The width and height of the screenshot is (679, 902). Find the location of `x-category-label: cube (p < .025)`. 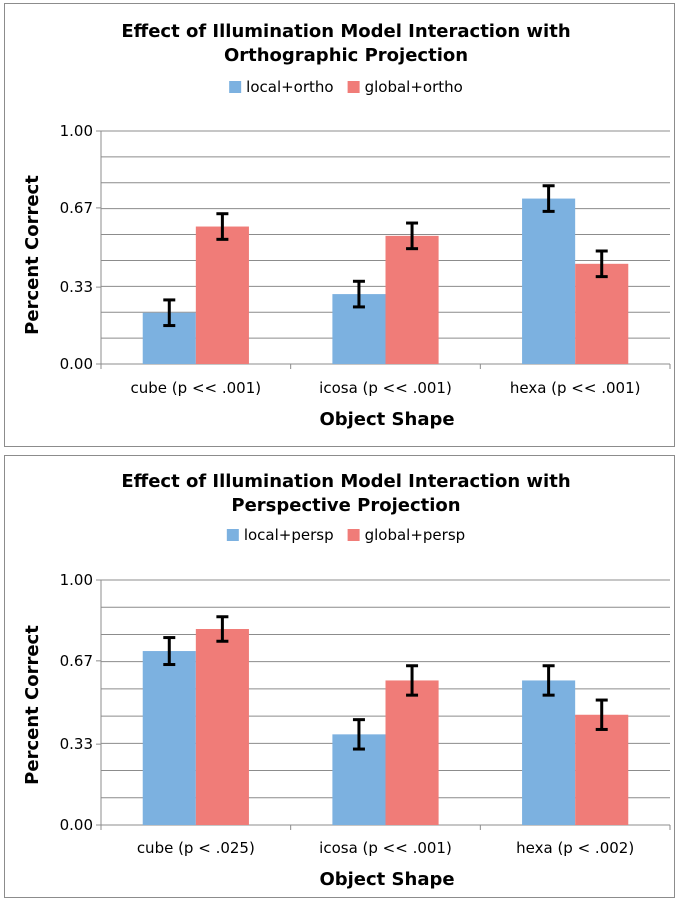

x-category-label: cube (p < .025) is located at coordinates (196, 848).